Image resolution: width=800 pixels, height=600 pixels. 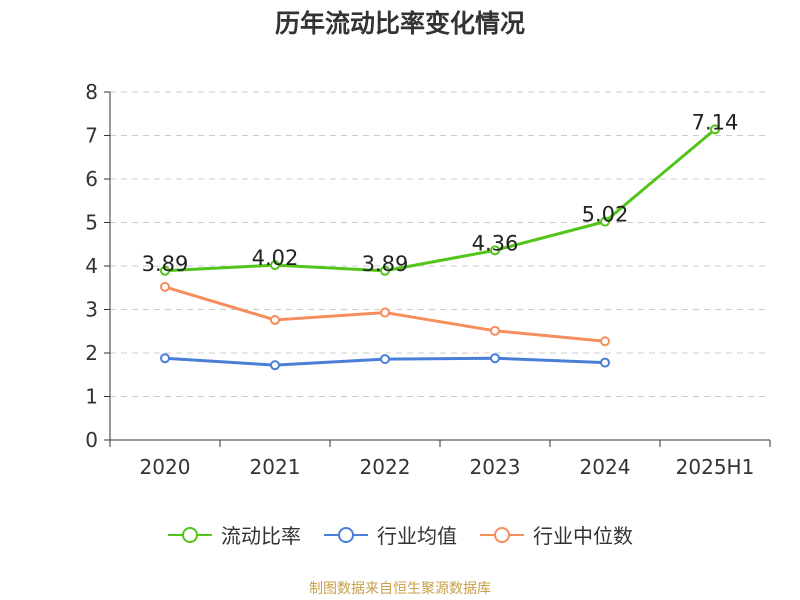 I want to click on y-tick-label: 4, so click(x=91, y=266).